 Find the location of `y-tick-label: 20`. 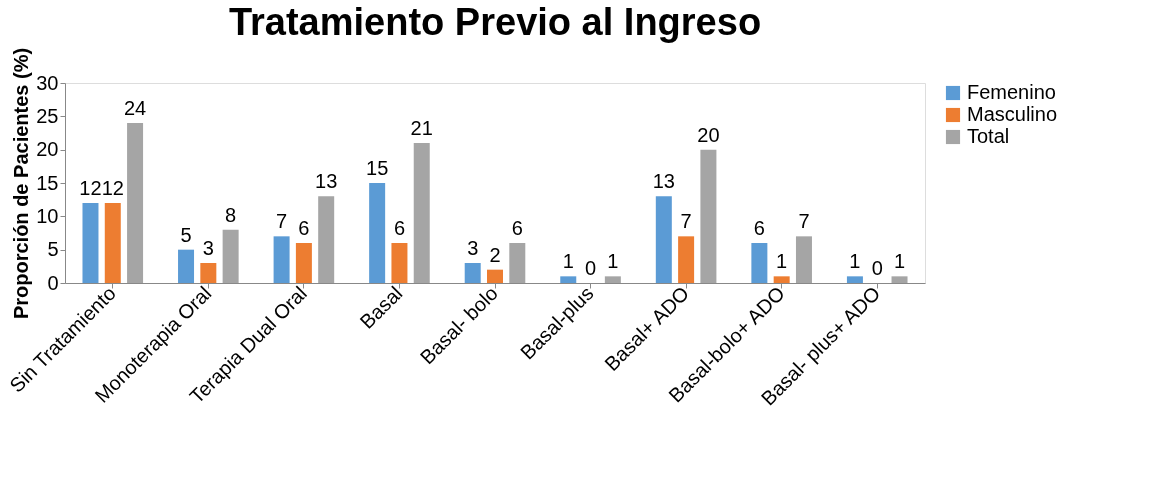

y-tick-label: 20 is located at coordinates (47, 149).